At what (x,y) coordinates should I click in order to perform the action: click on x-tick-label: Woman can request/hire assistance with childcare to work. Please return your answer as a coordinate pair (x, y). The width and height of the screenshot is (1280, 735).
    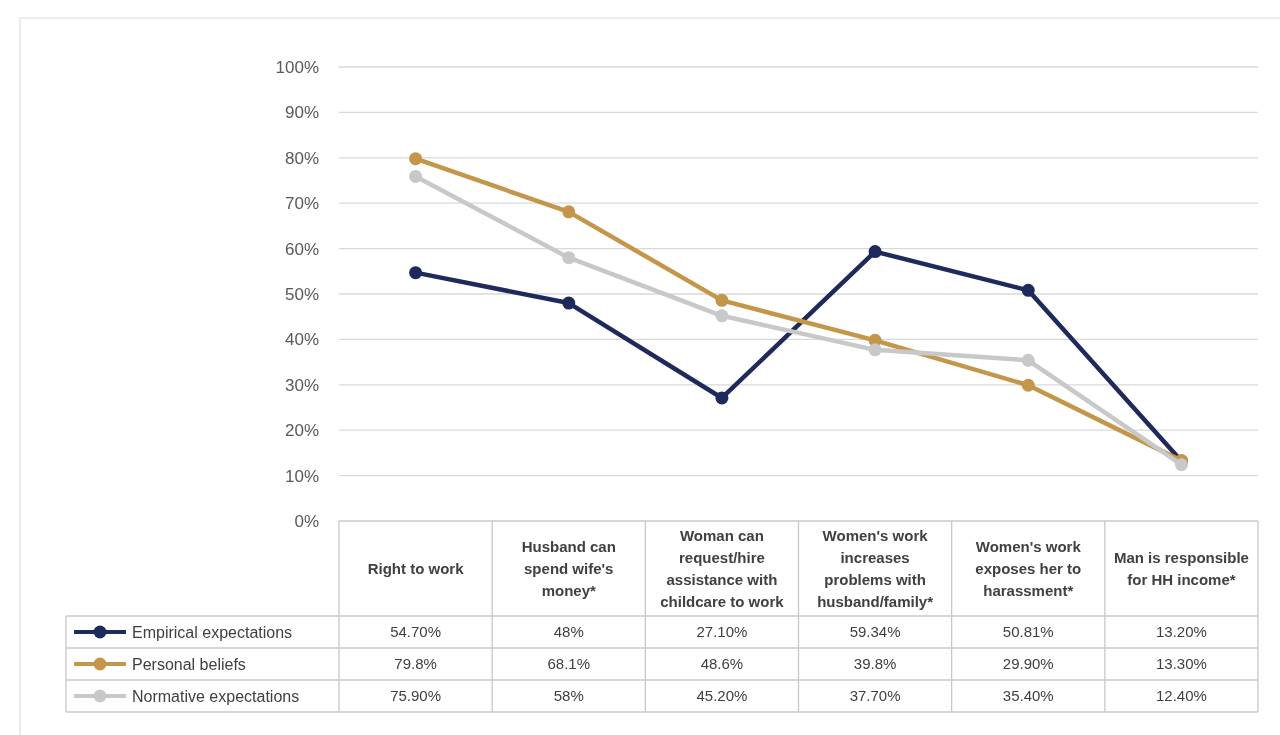
    Looking at the image, I should click on (722, 568).